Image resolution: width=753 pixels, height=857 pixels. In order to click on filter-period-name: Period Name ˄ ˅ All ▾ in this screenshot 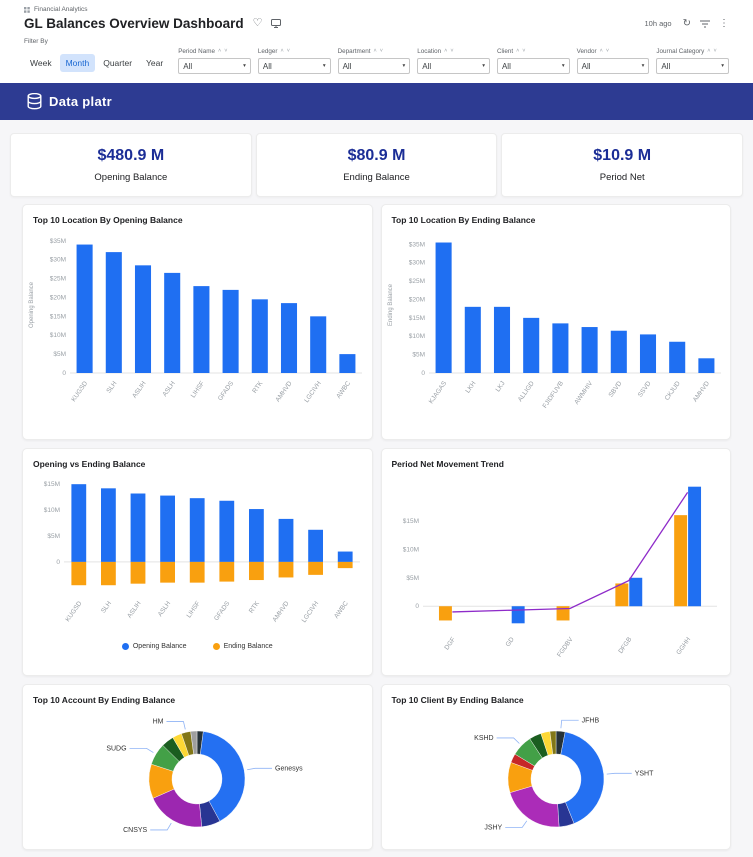, I will do `click(214, 61)`.